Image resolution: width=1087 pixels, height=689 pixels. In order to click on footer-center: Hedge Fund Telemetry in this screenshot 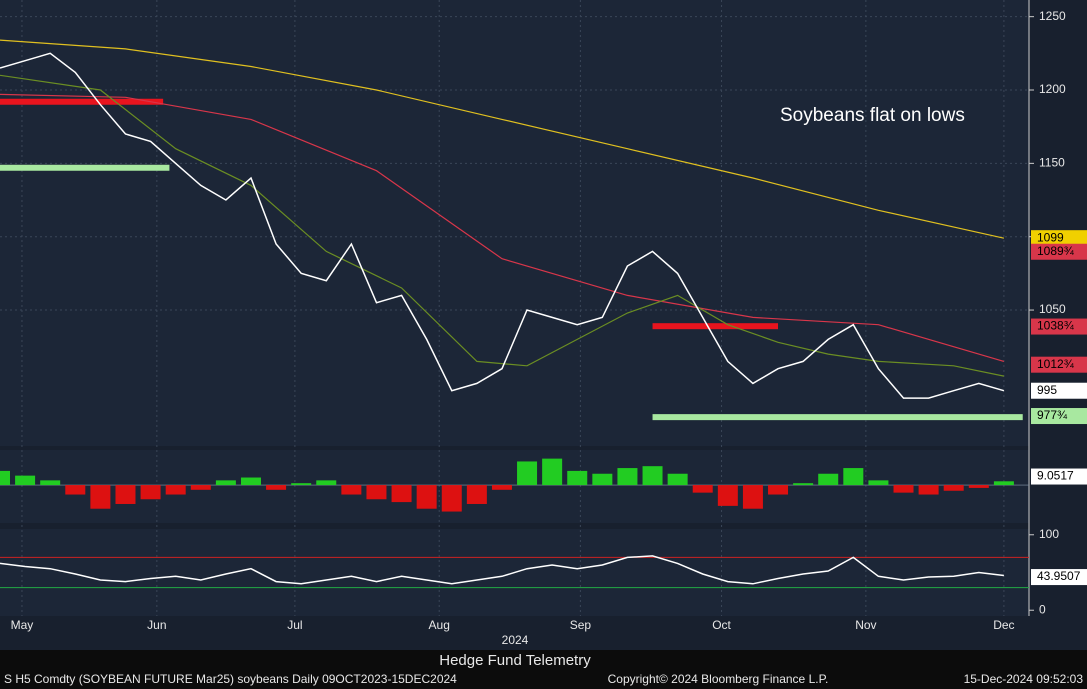, I will do `click(515, 660)`.